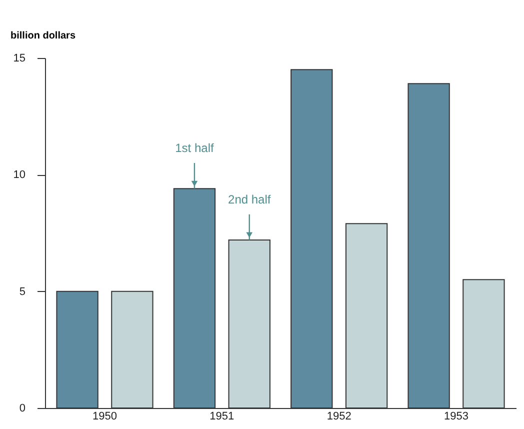 Image resolution: width=524 pixels, height=429 pixels. Describe the element at coordinates (250, 199) in the screenshot. I see `text: 2nd half` at that location.